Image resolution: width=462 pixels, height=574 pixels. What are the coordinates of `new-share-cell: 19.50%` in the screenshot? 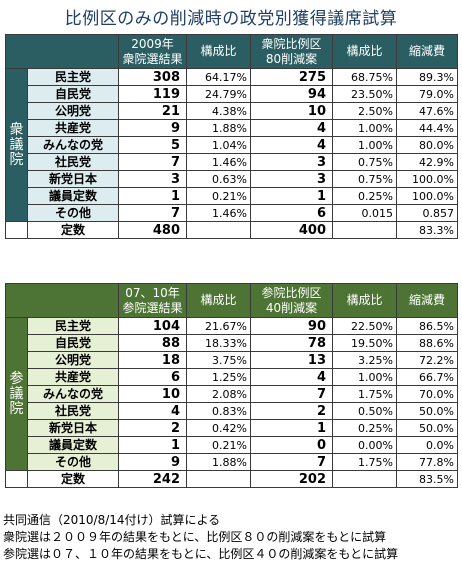 It's located at (364, 343).